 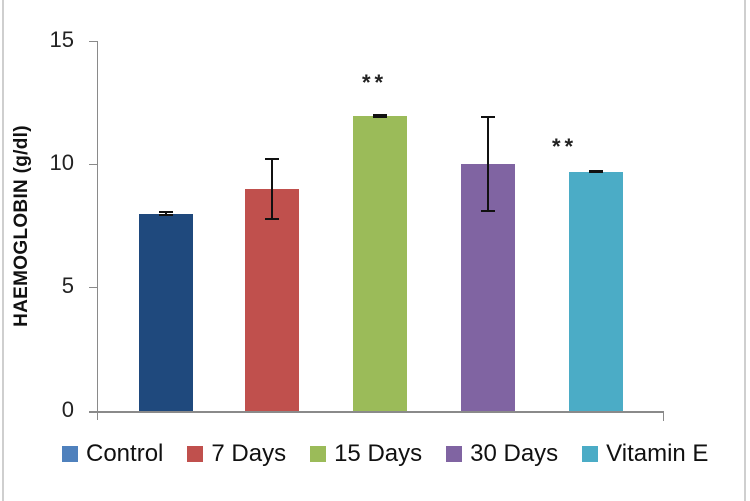 What do you see at coordinates (195, 454) in the screenshot?
I see `legend-swatch-7-days` at bounding box center [195, 454].